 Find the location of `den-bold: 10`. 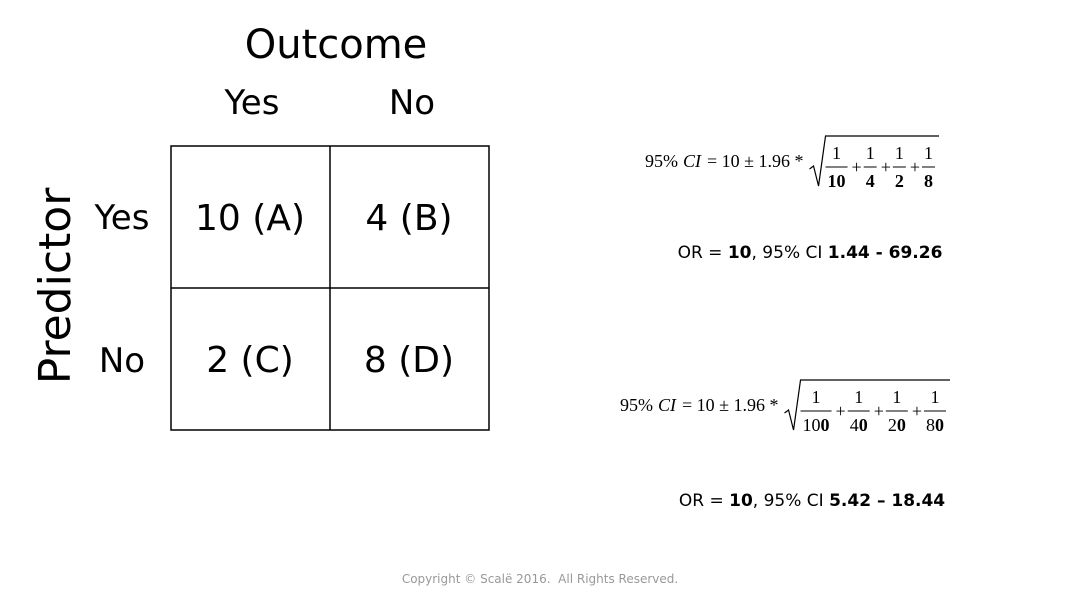

den-bold: 10 is located at coordinates (837, 181).